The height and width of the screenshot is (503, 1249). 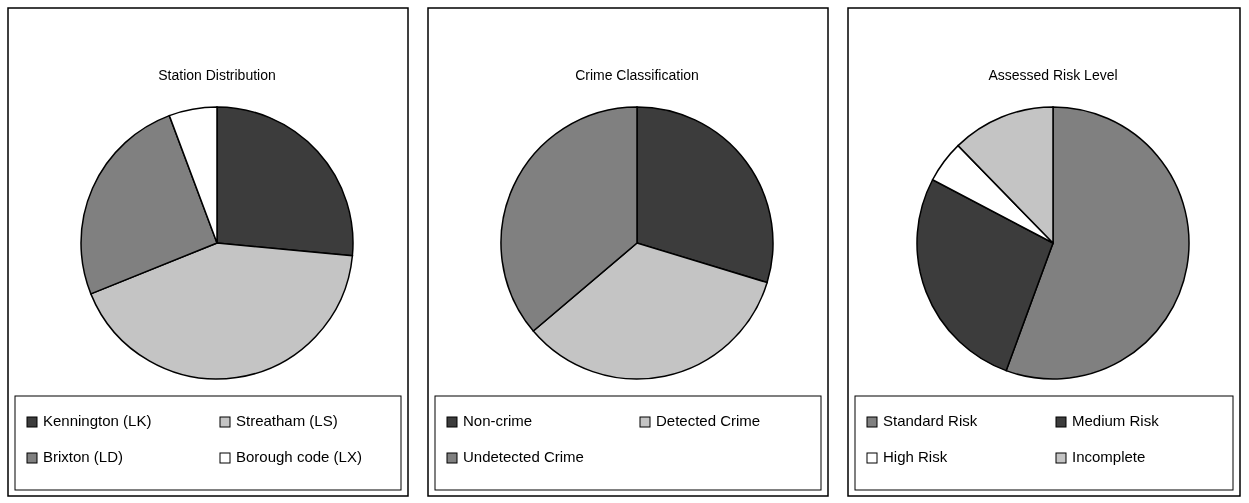 What do you see at coordinates (1109, 456) in the screenshot?
I see `legend-label: Incomplete` at bounding box center [1109, 456].